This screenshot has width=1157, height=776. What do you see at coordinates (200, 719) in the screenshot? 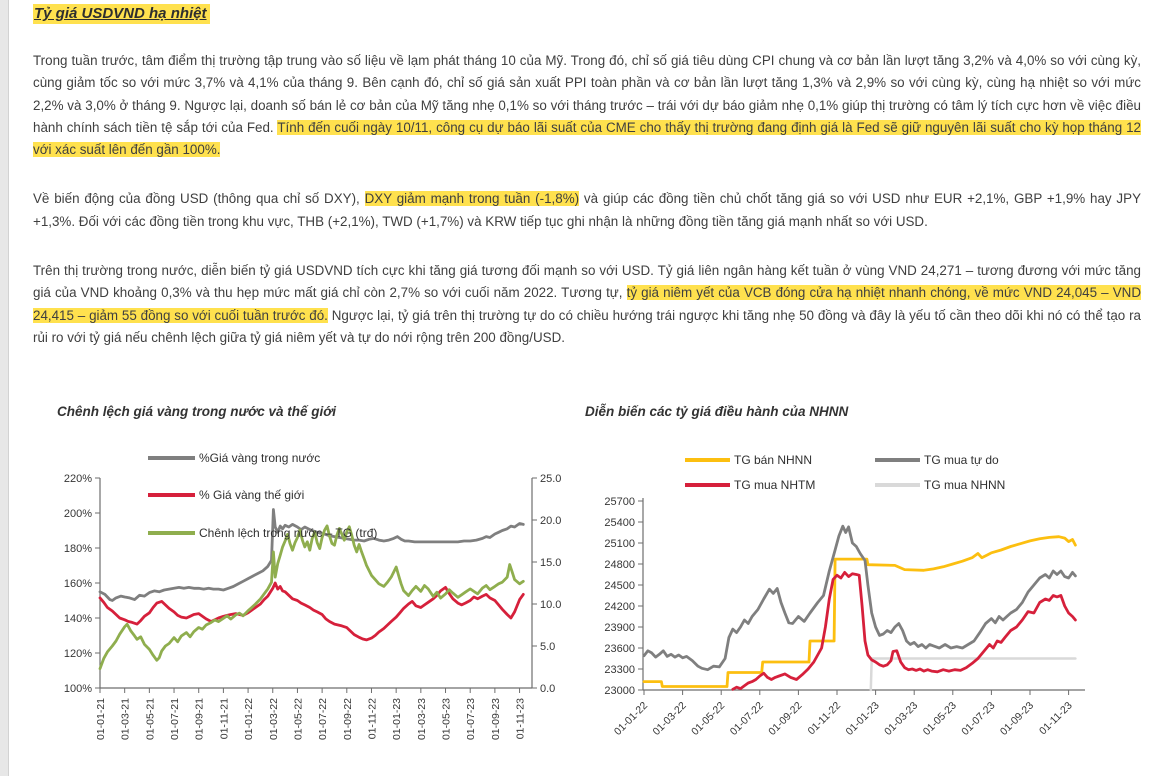
I see `axis-tick-label: 01-09-21` at bounding box center [200, 719].